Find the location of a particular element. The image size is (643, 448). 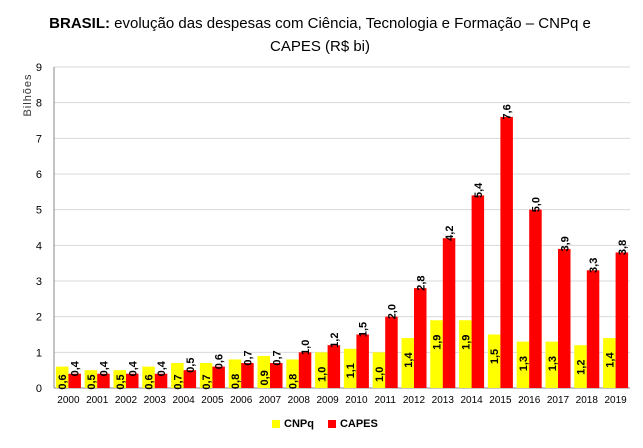

data-label-capes-2009: 1,2 is located at coordinates (335, 340).